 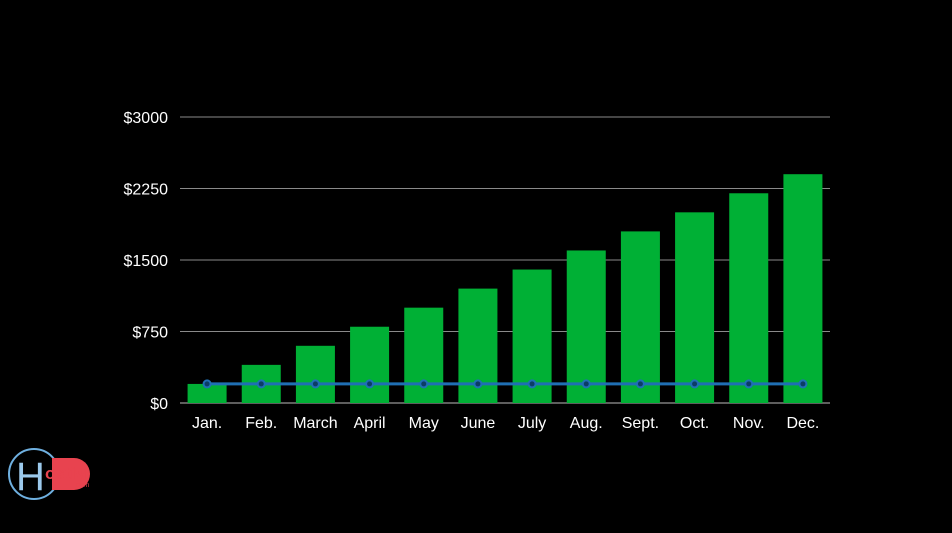 What do you see at coordinates (30, 477) in the screenshot?
I see `logo-letter: H` at bounding box center [30, 477].